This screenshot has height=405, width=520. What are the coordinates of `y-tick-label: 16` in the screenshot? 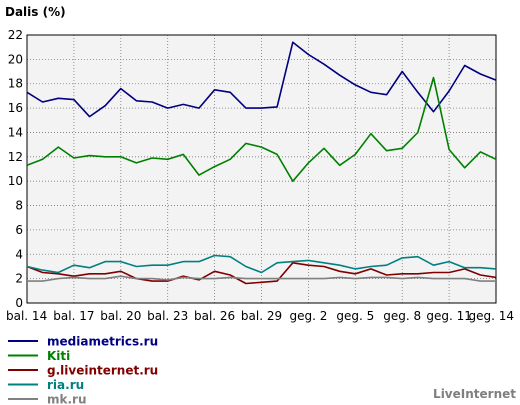 It's located at (15, 108).